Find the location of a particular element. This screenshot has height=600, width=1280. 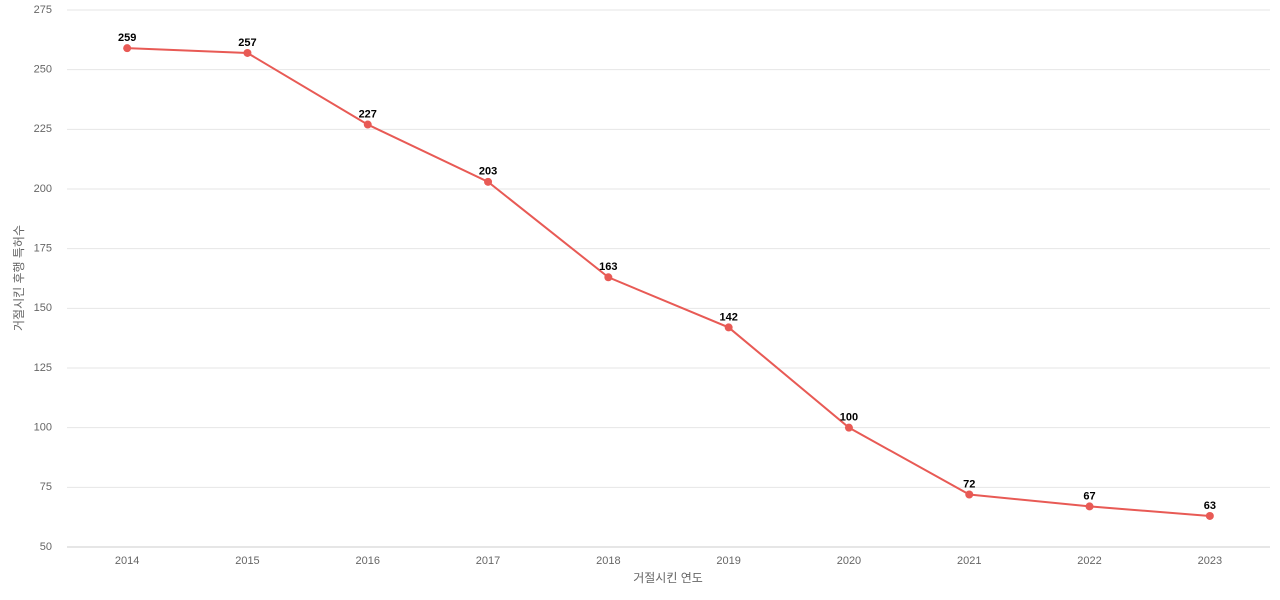

y-tick-label: 75 is located at coordinates (46, 487).